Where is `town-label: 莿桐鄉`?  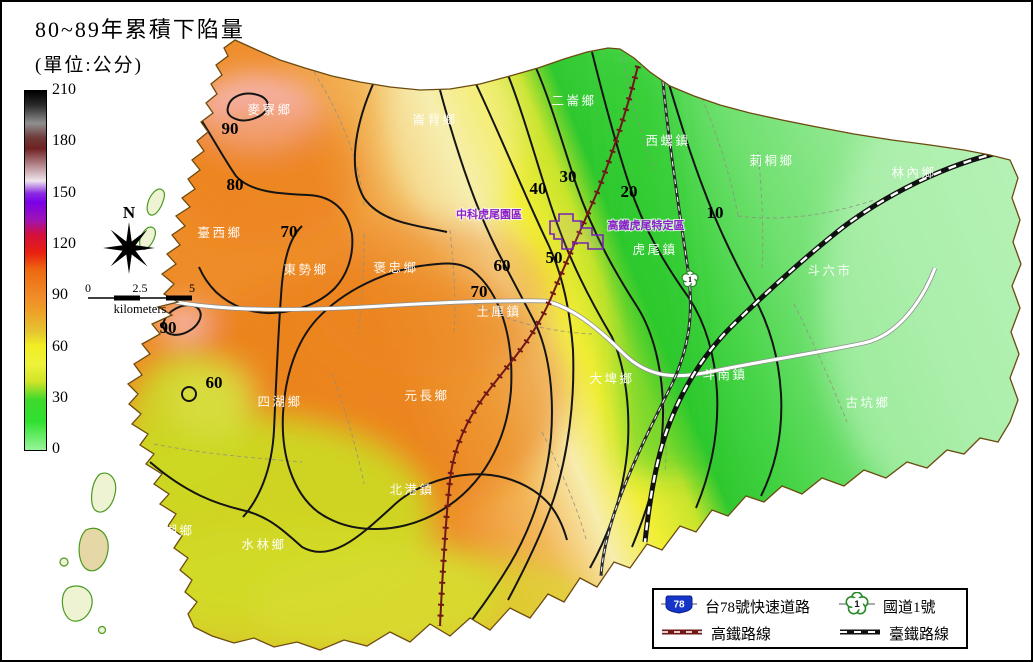
town-label: 莿桐鄉 is located at coordinates (771, 161).